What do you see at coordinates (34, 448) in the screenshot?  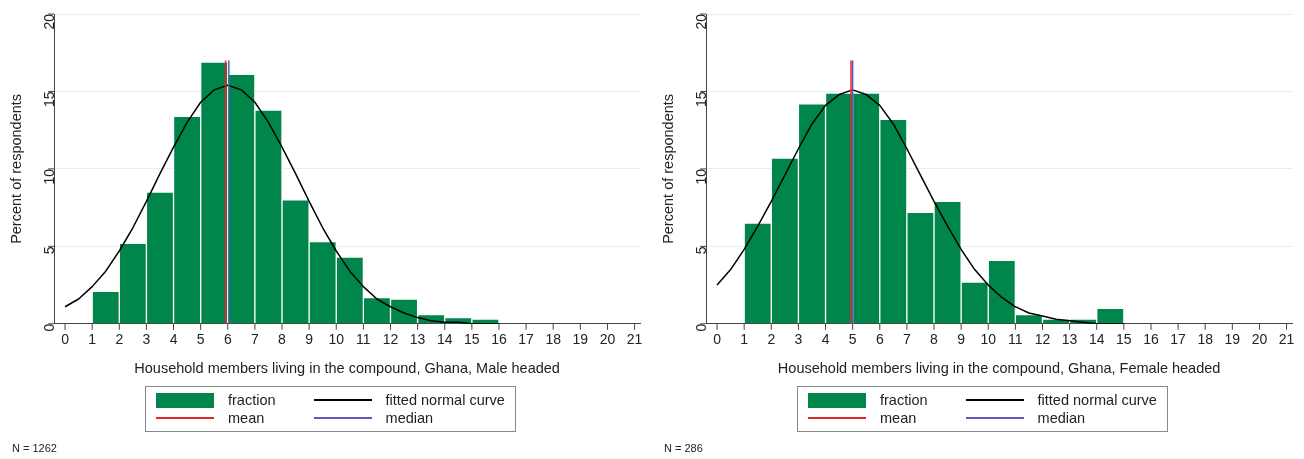 I see `text: N = 1262` at bounding box center [34, 448].